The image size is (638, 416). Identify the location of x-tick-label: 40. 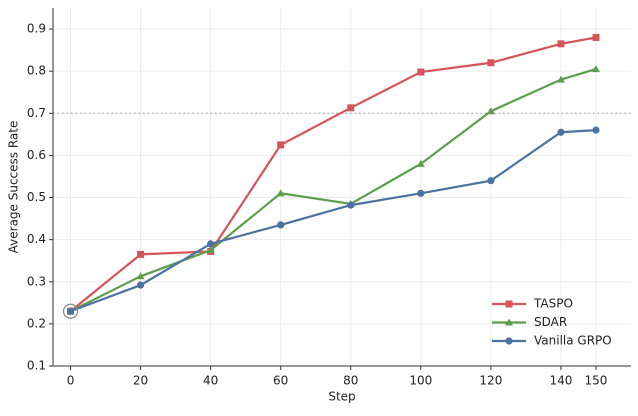
(210, 381).